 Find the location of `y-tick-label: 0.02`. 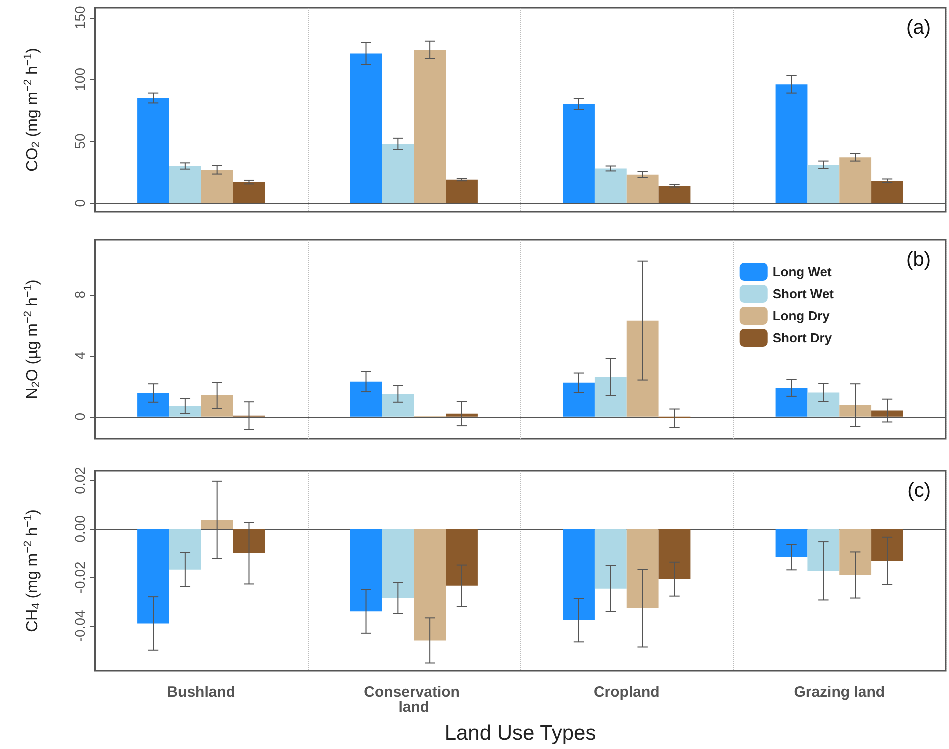

y-tick-label: 0.02 is located at coordinates (80, 480).